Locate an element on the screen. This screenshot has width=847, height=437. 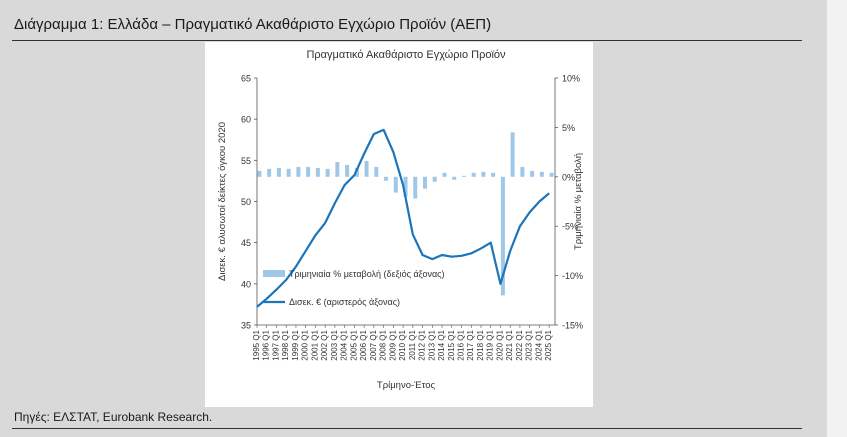
x-tick-label: 2021 Q1 is located at coordinates (509, 344).